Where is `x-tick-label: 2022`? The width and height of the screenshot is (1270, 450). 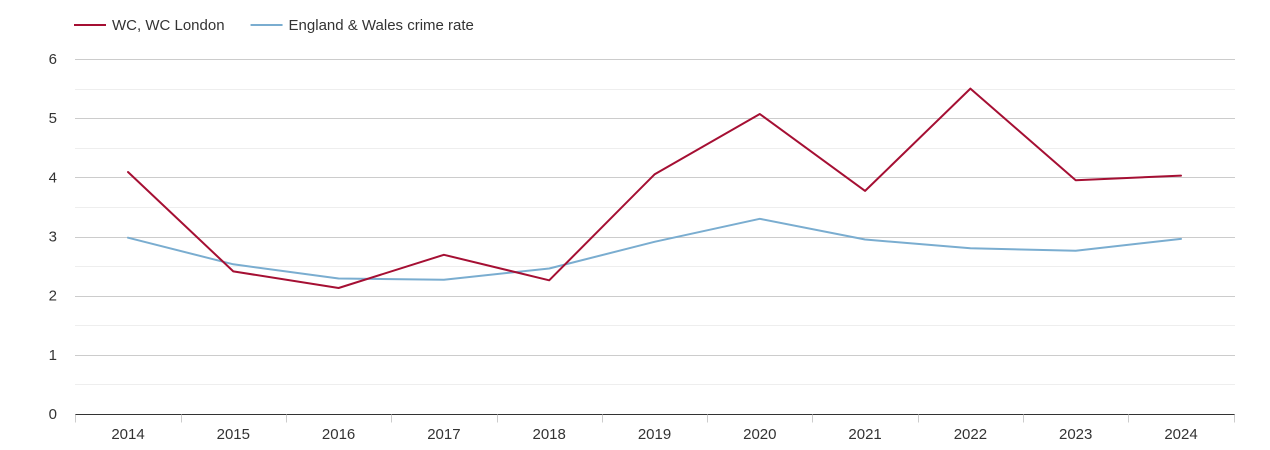
x-tick-label: 2022 is located at coordinates (970, 434).